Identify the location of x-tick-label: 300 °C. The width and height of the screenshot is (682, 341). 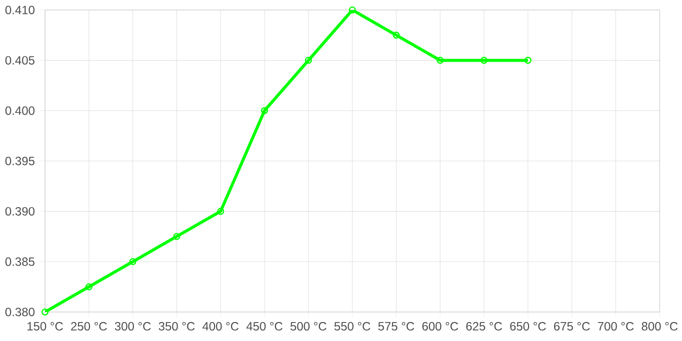
(132, 326).